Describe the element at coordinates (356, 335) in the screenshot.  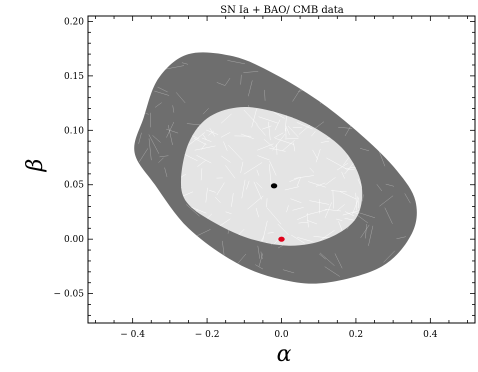
I see `x-tick-label: 0.2` at that location.